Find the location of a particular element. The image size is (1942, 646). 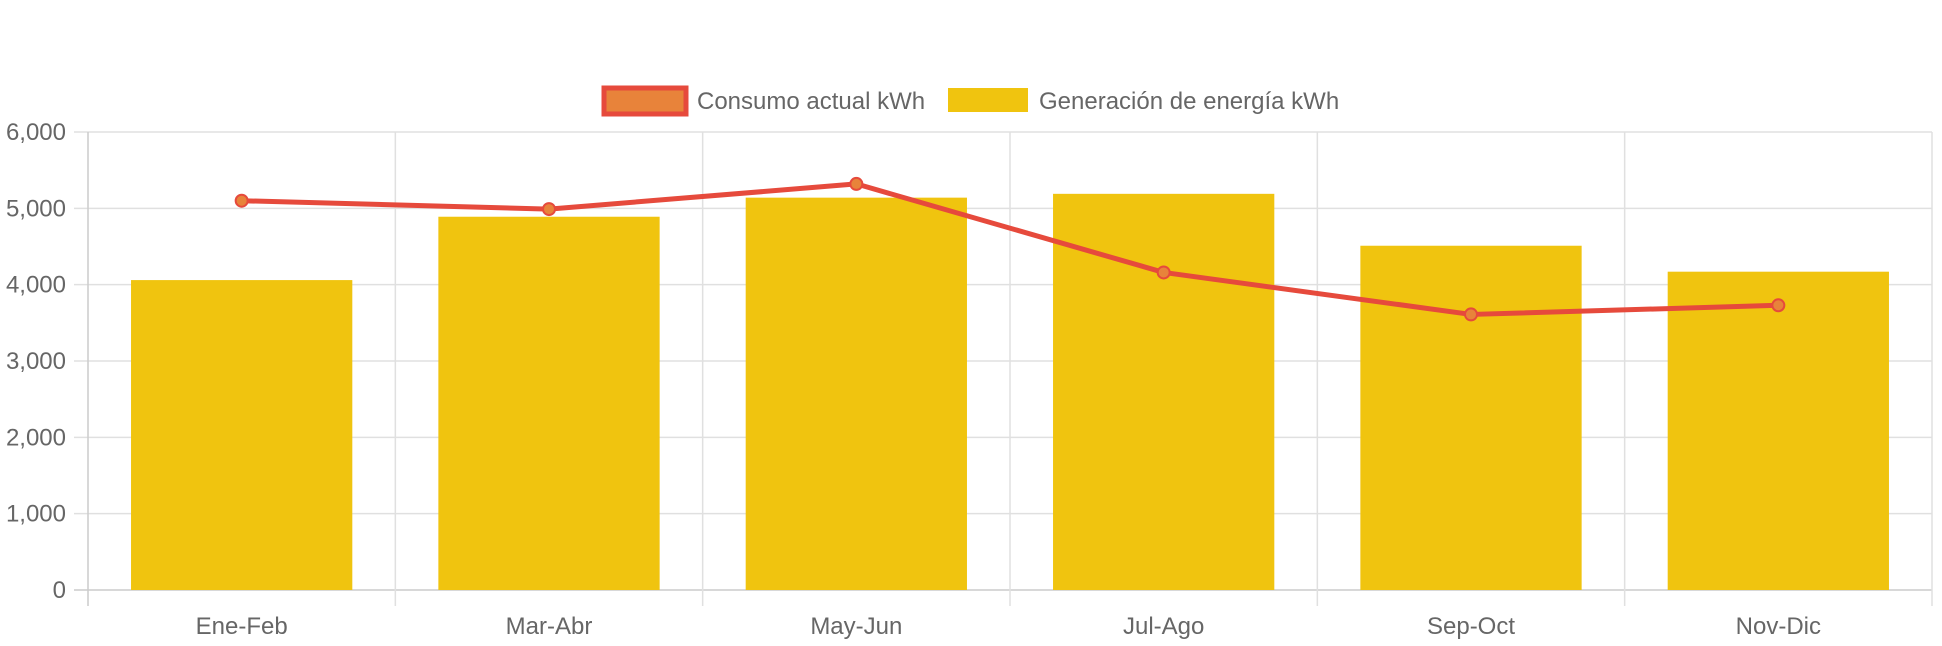

x-tick-label: May-Jun is located at coordinates (856, 626).